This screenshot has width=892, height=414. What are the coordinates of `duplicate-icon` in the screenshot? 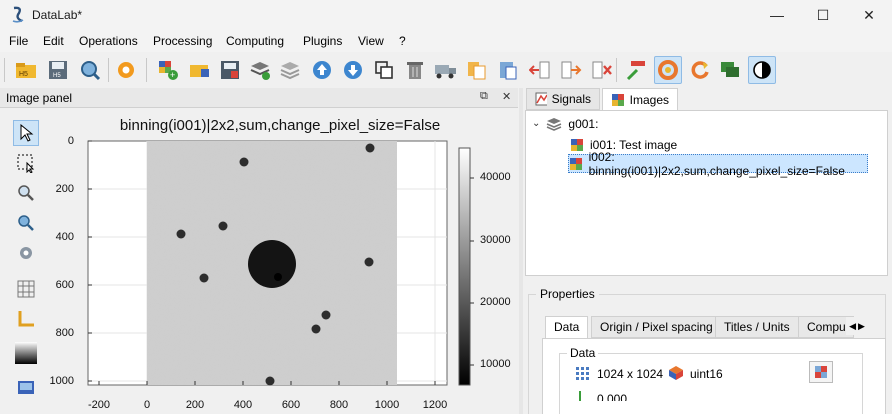 It's located at (384, 70).